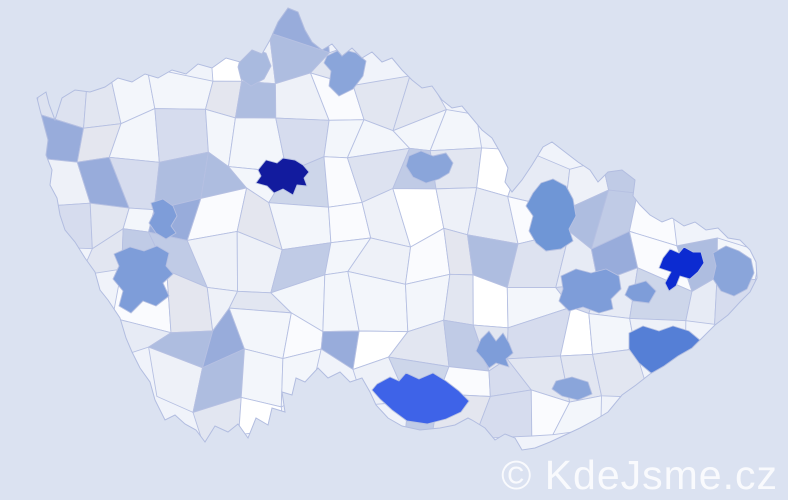 This screenshot has height=500, width=788. What do you see at coordinates (590, 291) in the screenshot?
I see `district-vyskov-medium-blue` at bounding box center [590, 291].